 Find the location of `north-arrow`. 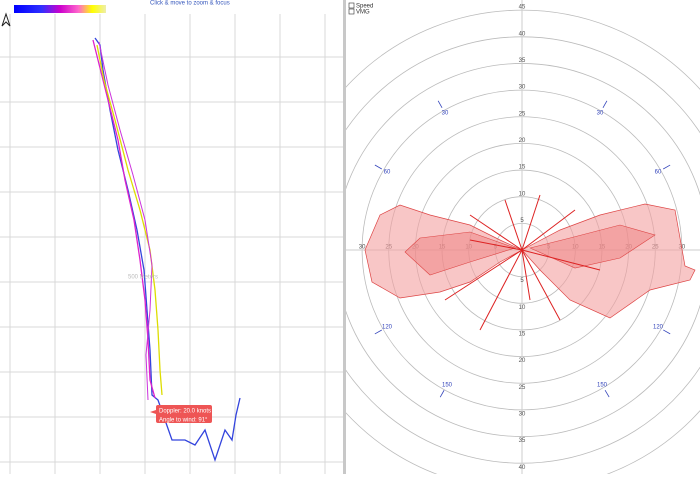

north-arrow is located at coordinates (6, 19).